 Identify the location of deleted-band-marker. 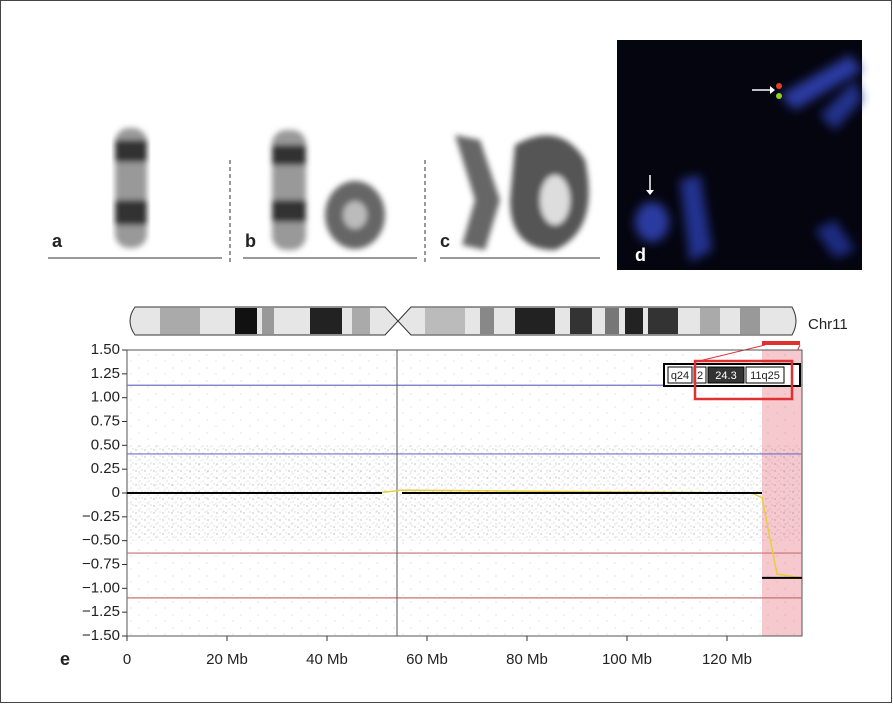
(781, 343).